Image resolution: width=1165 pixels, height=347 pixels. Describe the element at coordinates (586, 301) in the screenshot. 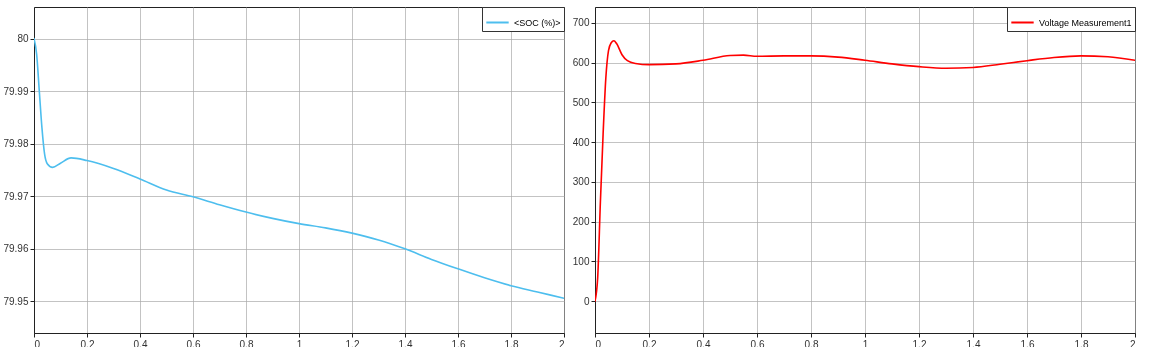

I see `y-tick-label: 0` at that location.